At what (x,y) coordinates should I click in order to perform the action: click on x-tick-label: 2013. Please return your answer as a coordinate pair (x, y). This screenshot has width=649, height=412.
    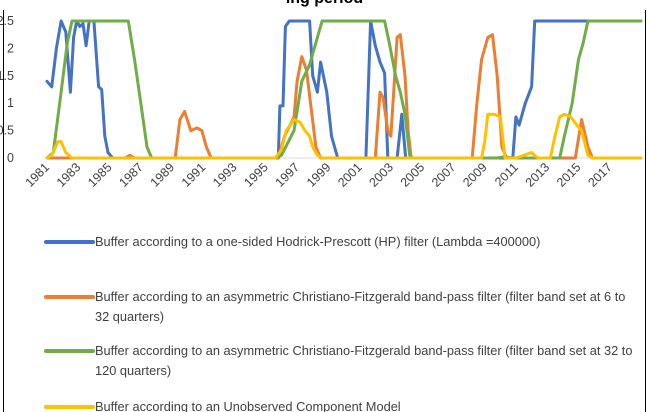
    Looking at the image, I should click on (538, 175).